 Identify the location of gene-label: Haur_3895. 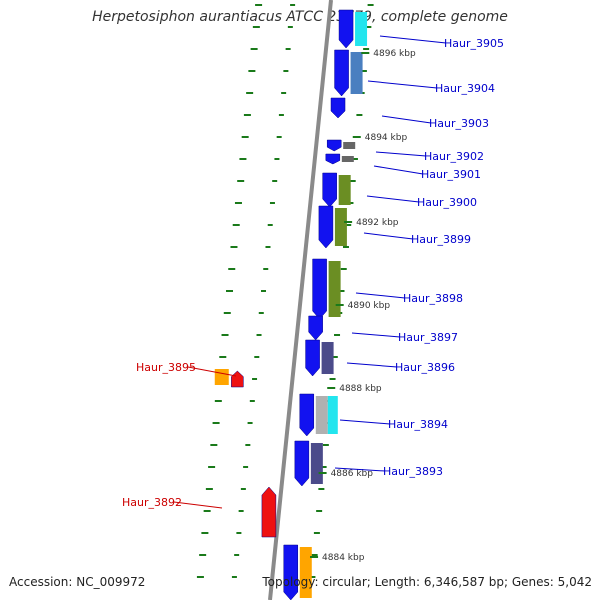
(166, 367).